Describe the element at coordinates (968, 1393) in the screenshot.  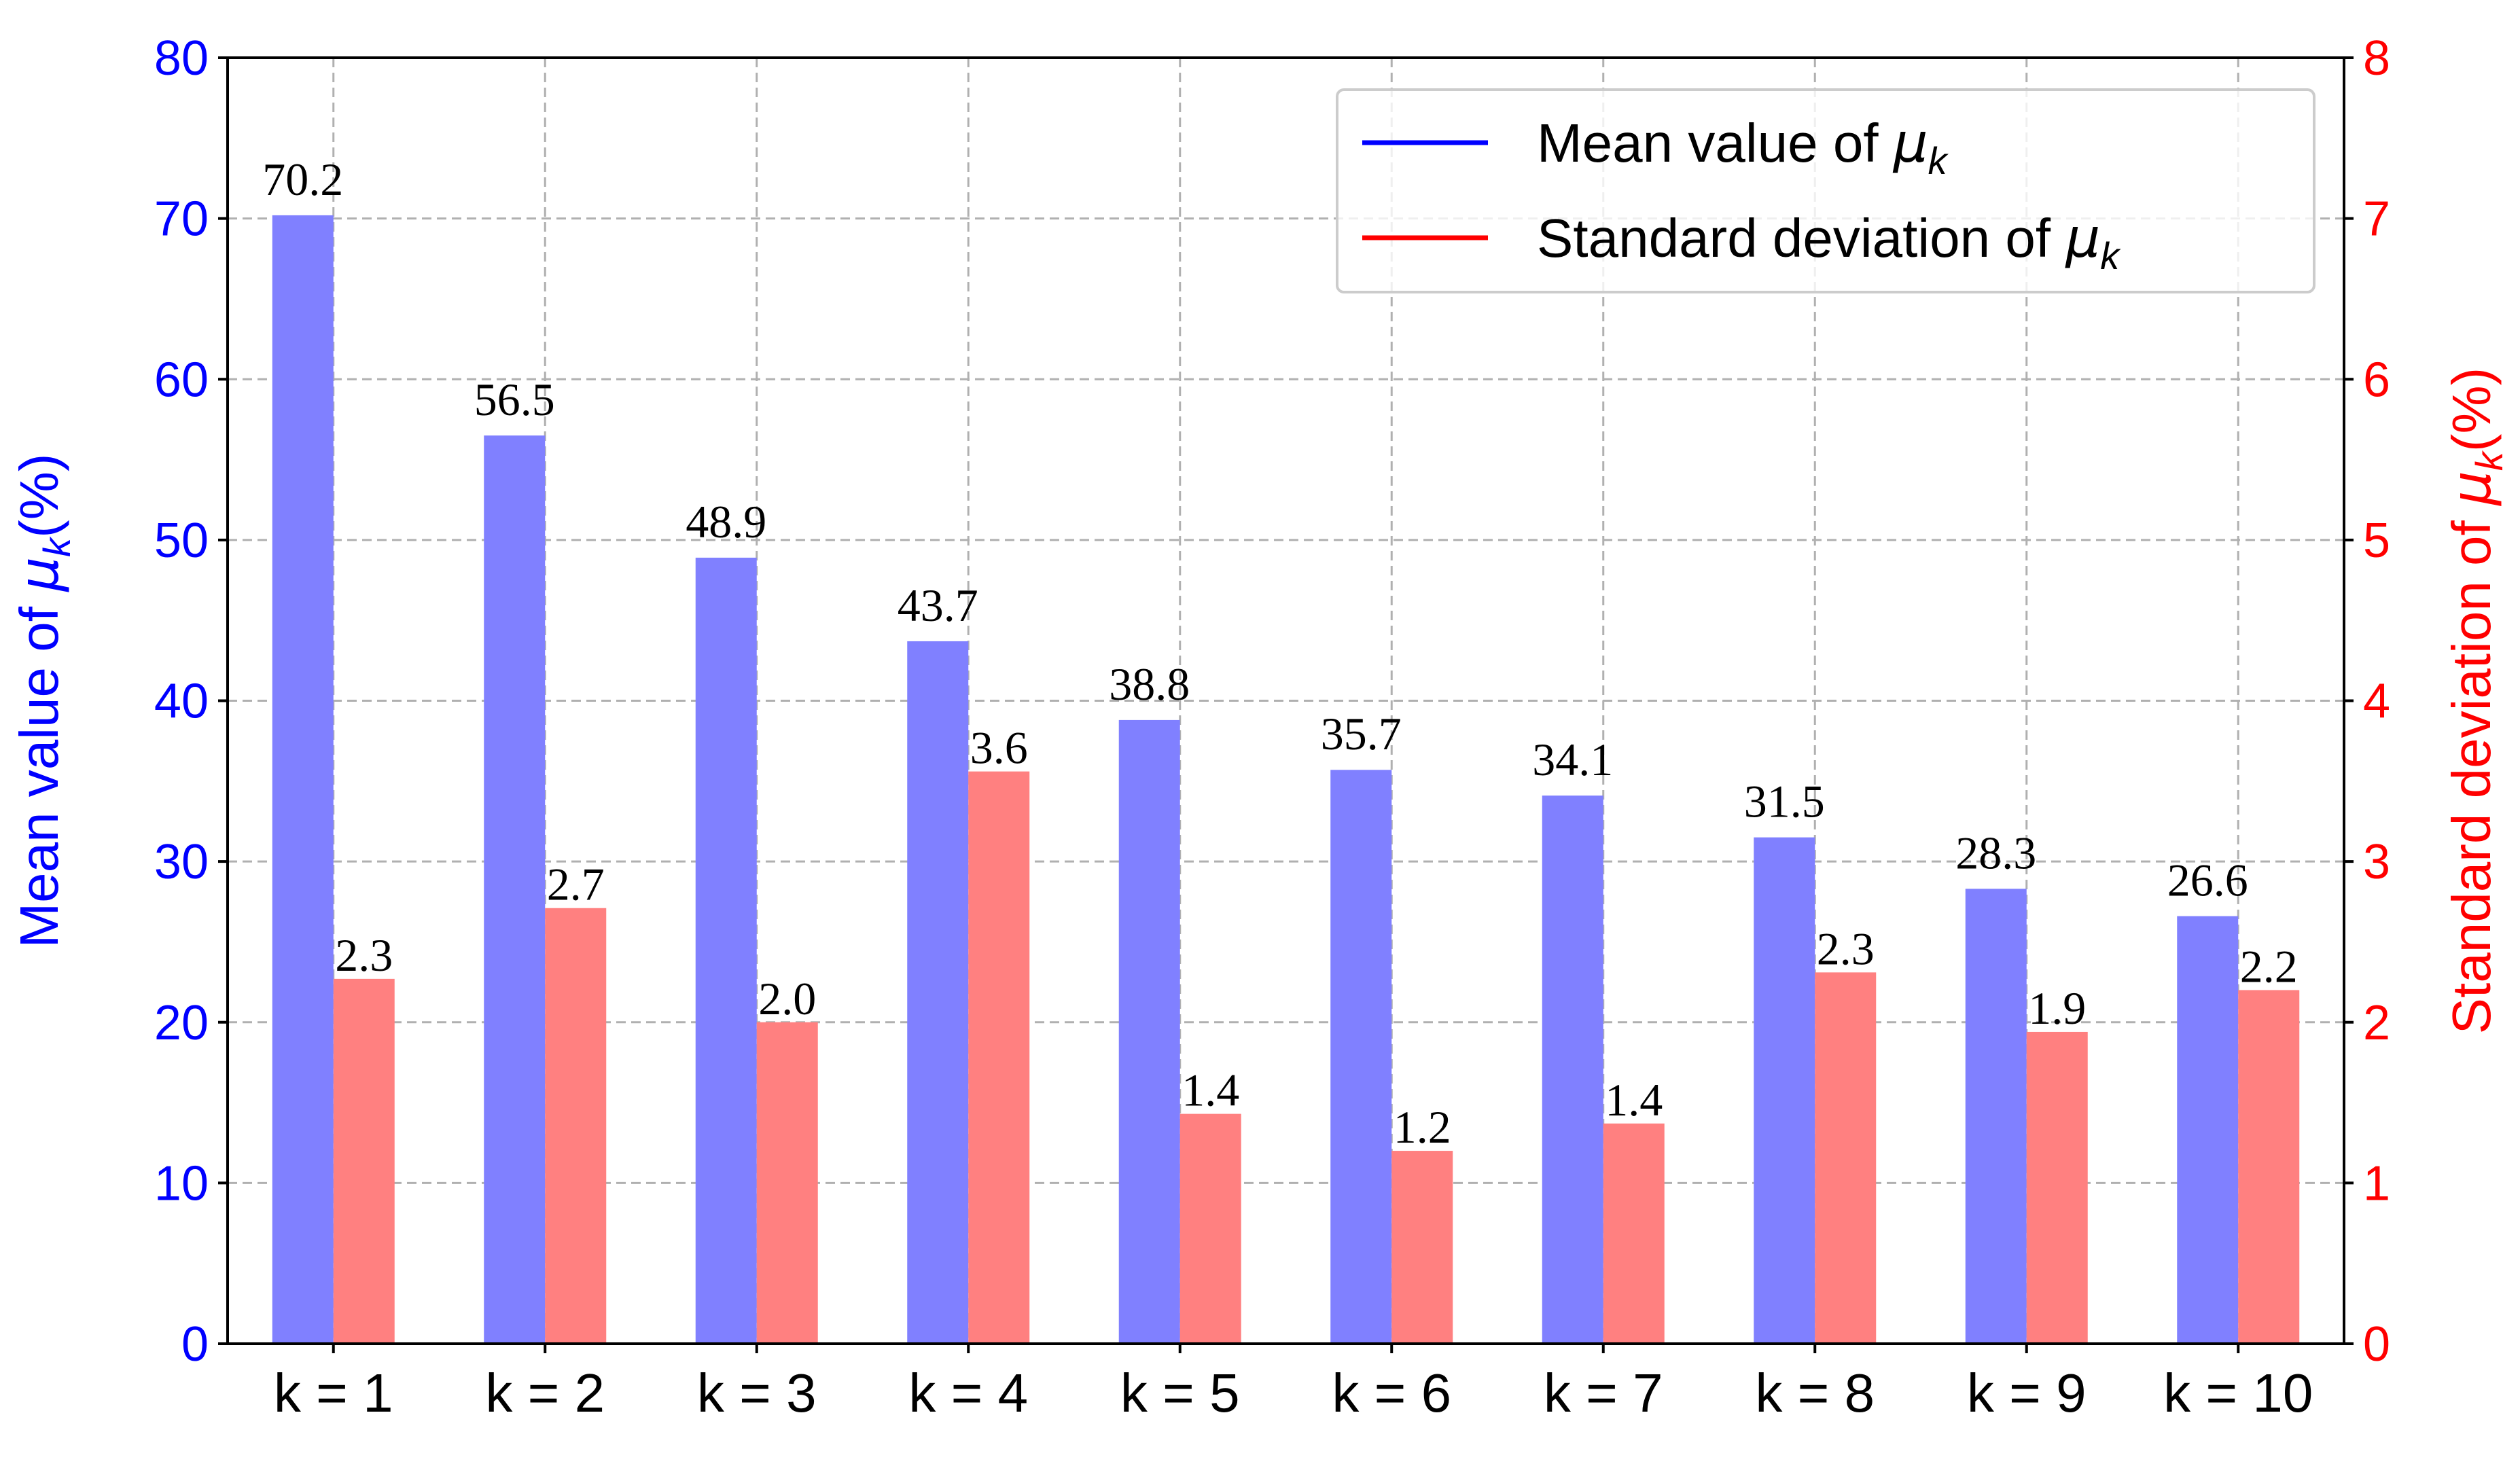
I see `x-tick-label: k = 4` at that location.